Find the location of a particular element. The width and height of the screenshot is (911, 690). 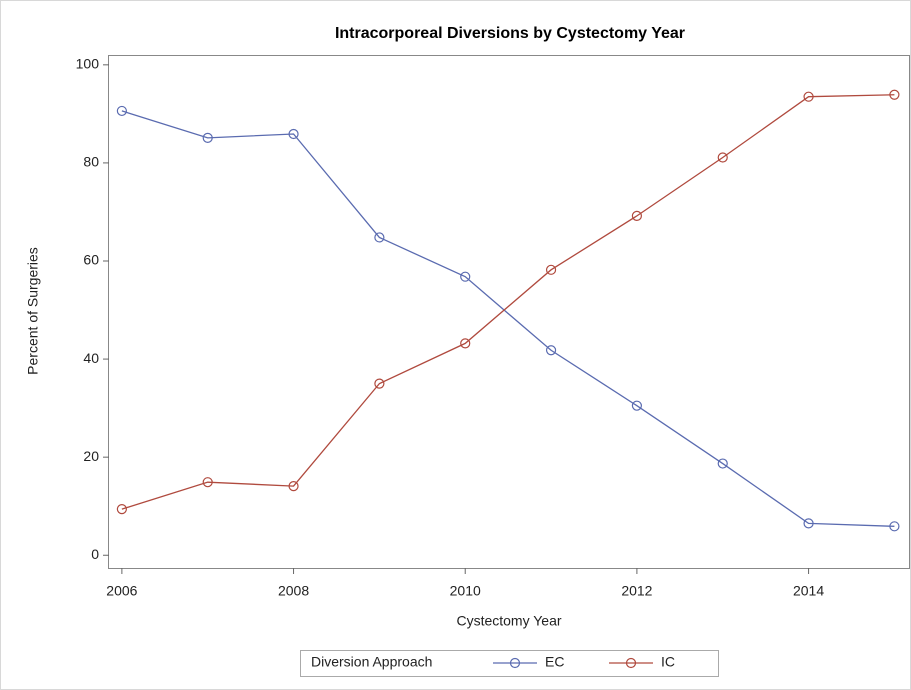

legend-title: Diversion Approach is located at coordinates (371, 662).